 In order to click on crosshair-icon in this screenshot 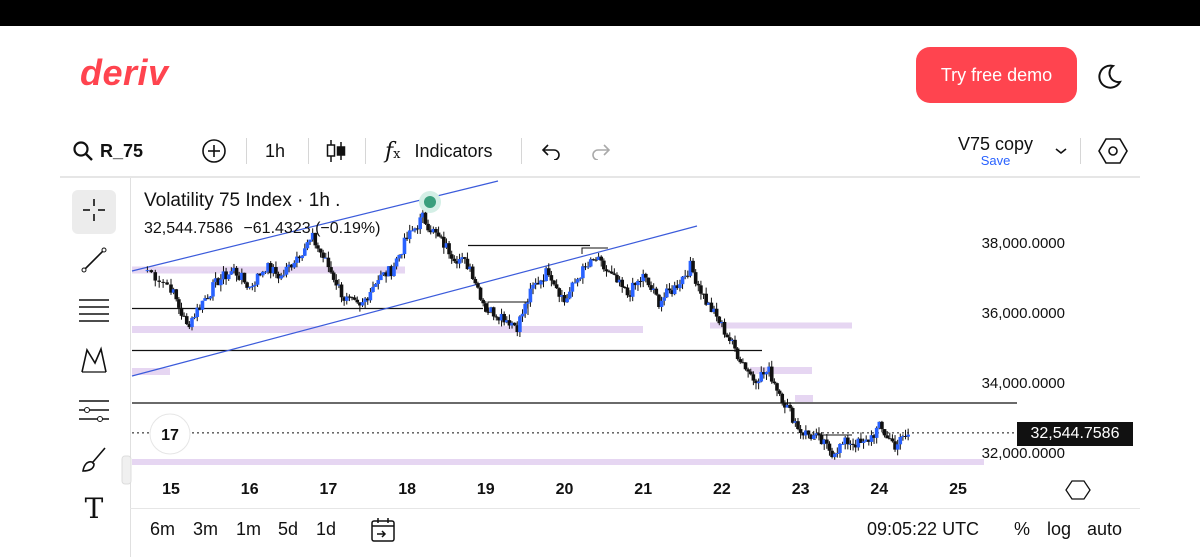, I will do `click(94, 212)`.